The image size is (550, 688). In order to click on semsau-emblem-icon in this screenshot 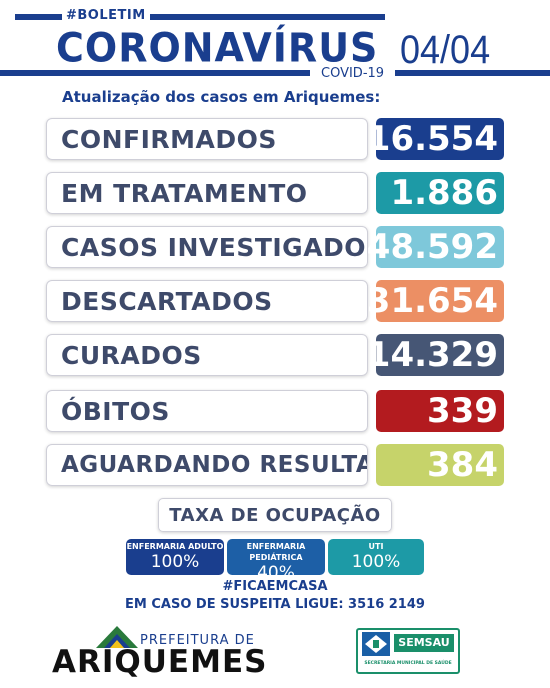, I will do `click(376, 644)`.